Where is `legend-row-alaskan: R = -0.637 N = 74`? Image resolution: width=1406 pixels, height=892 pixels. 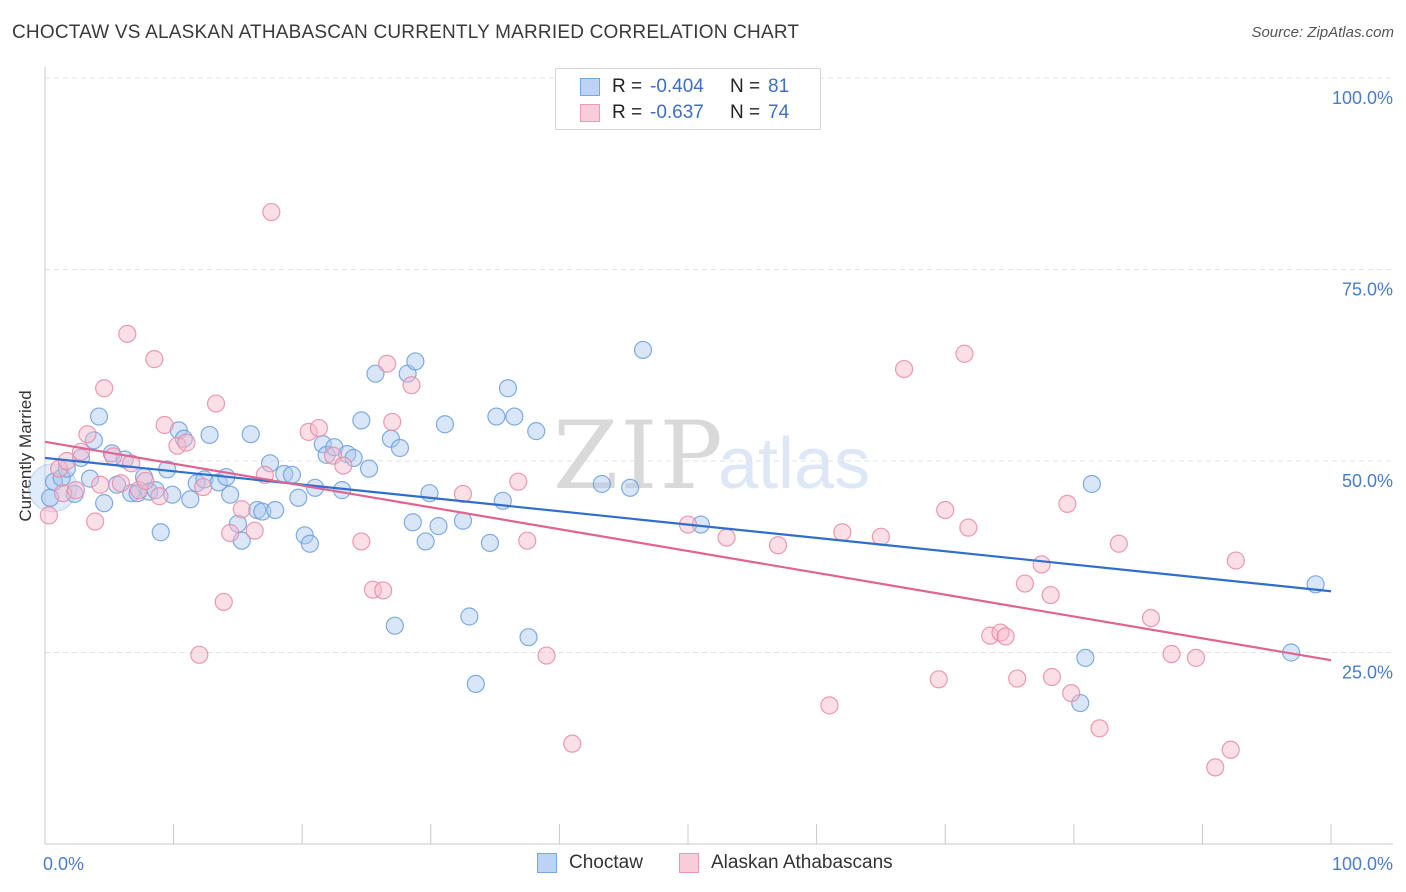 legend-row-alaskan: R = -0.637 N = 74 is located at coordinates (684, 113).